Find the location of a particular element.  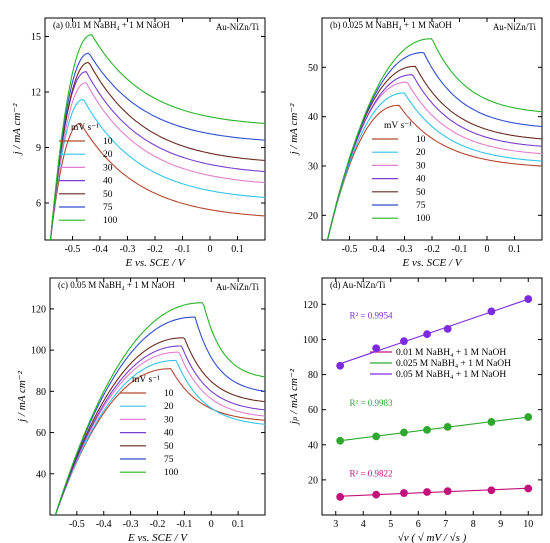

panel-label: (b) 0.025 M NaBH₄ + 1 M NaOH is located at coordinates (391, 25).